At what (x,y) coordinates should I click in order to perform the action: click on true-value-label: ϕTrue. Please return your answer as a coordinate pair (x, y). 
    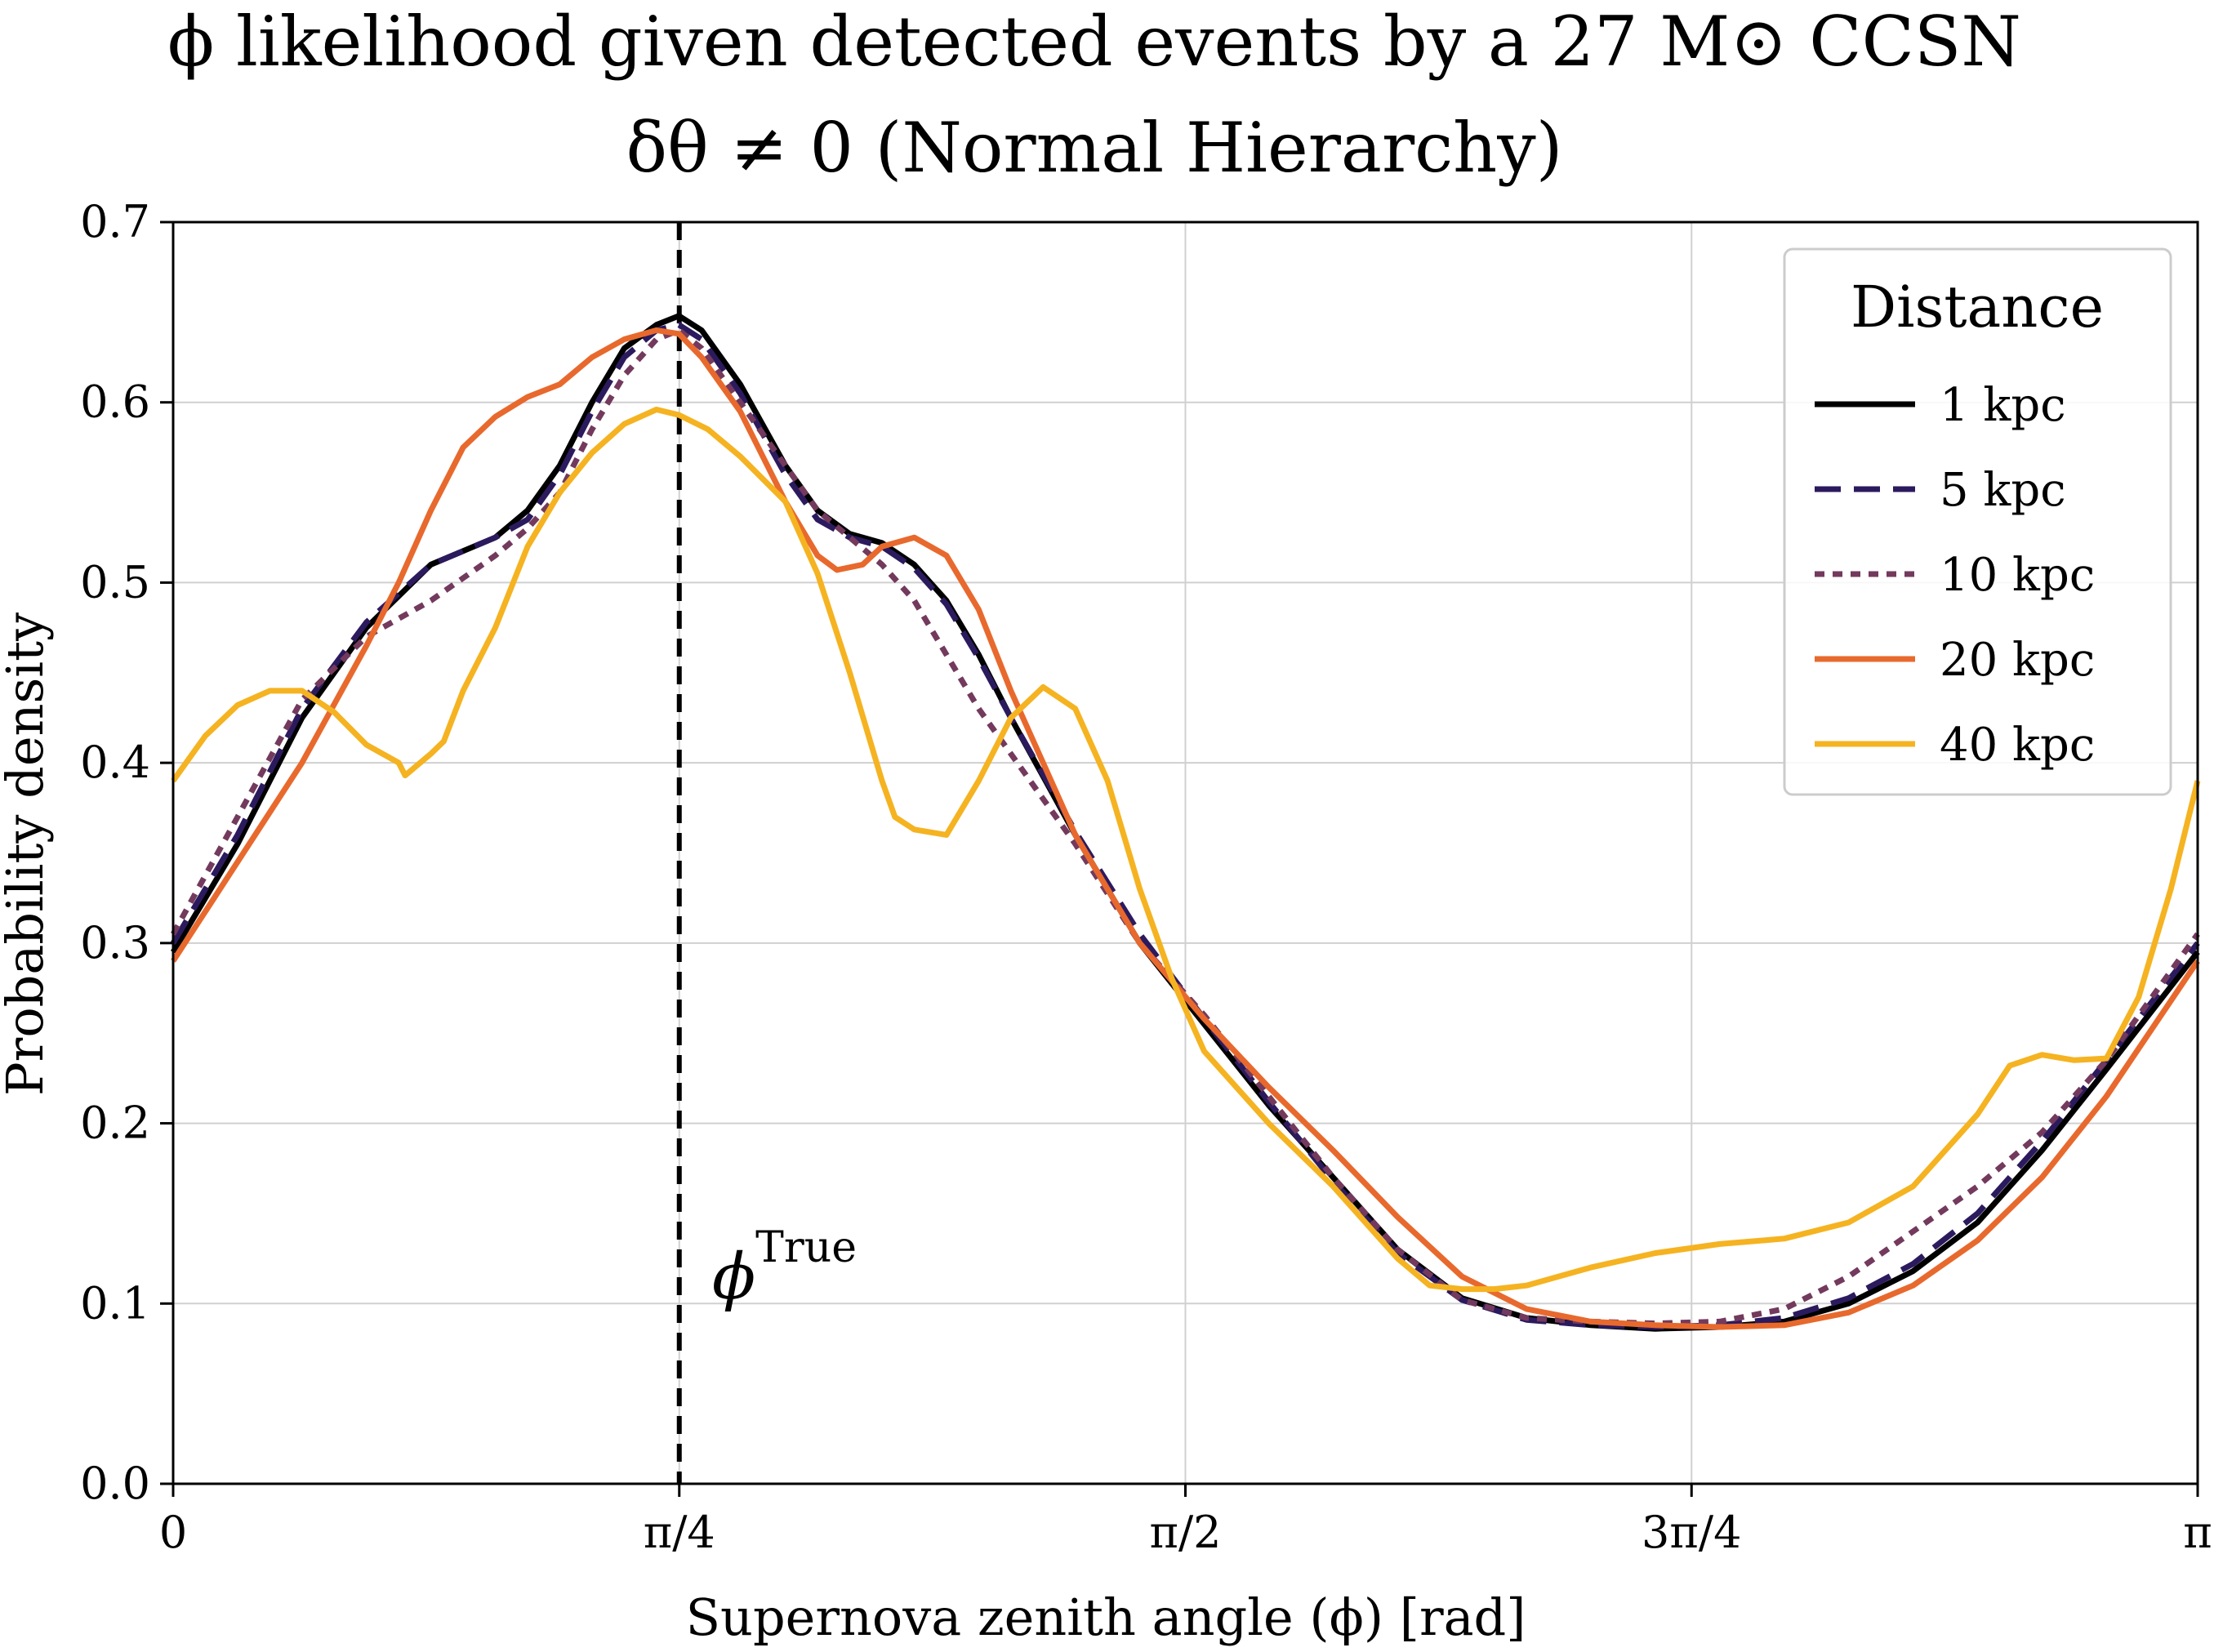
    Looking at the image, I should click on (785, 1268).